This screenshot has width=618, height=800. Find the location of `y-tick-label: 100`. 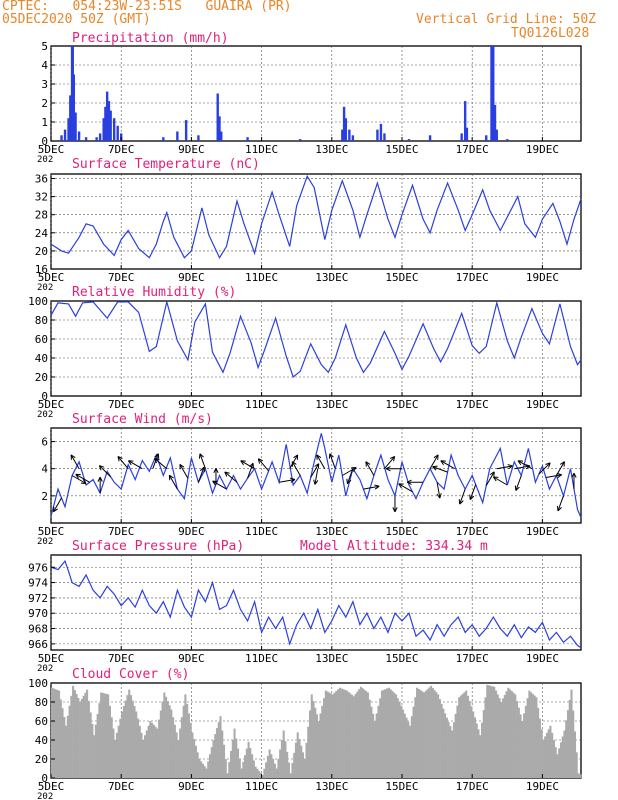

y-tick-label: 100 is located at coordinates (38, 683).